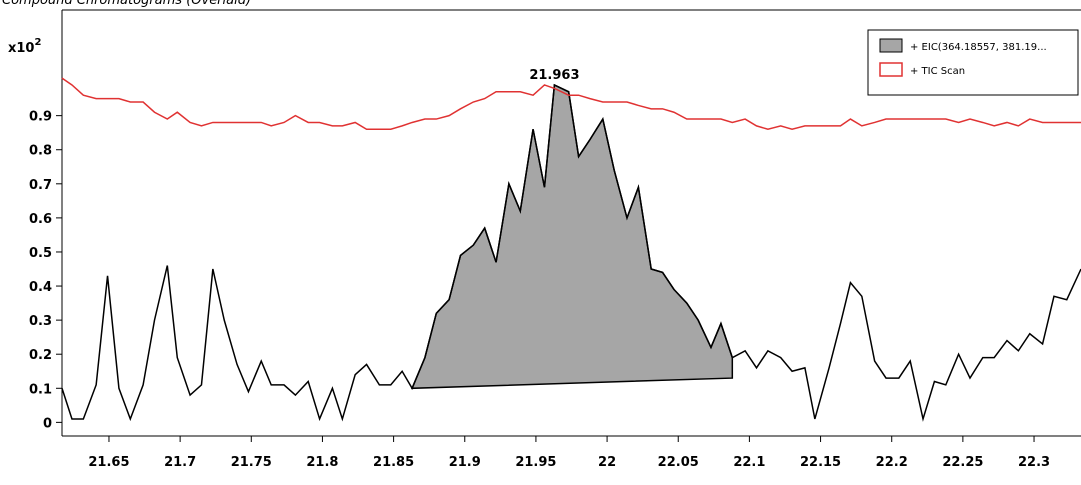 The height and width of the screenshot is (485, 1081). Describe the element at coordinates (47, 423) in the screenshot. I see `y-tick-label: 0` at that location.